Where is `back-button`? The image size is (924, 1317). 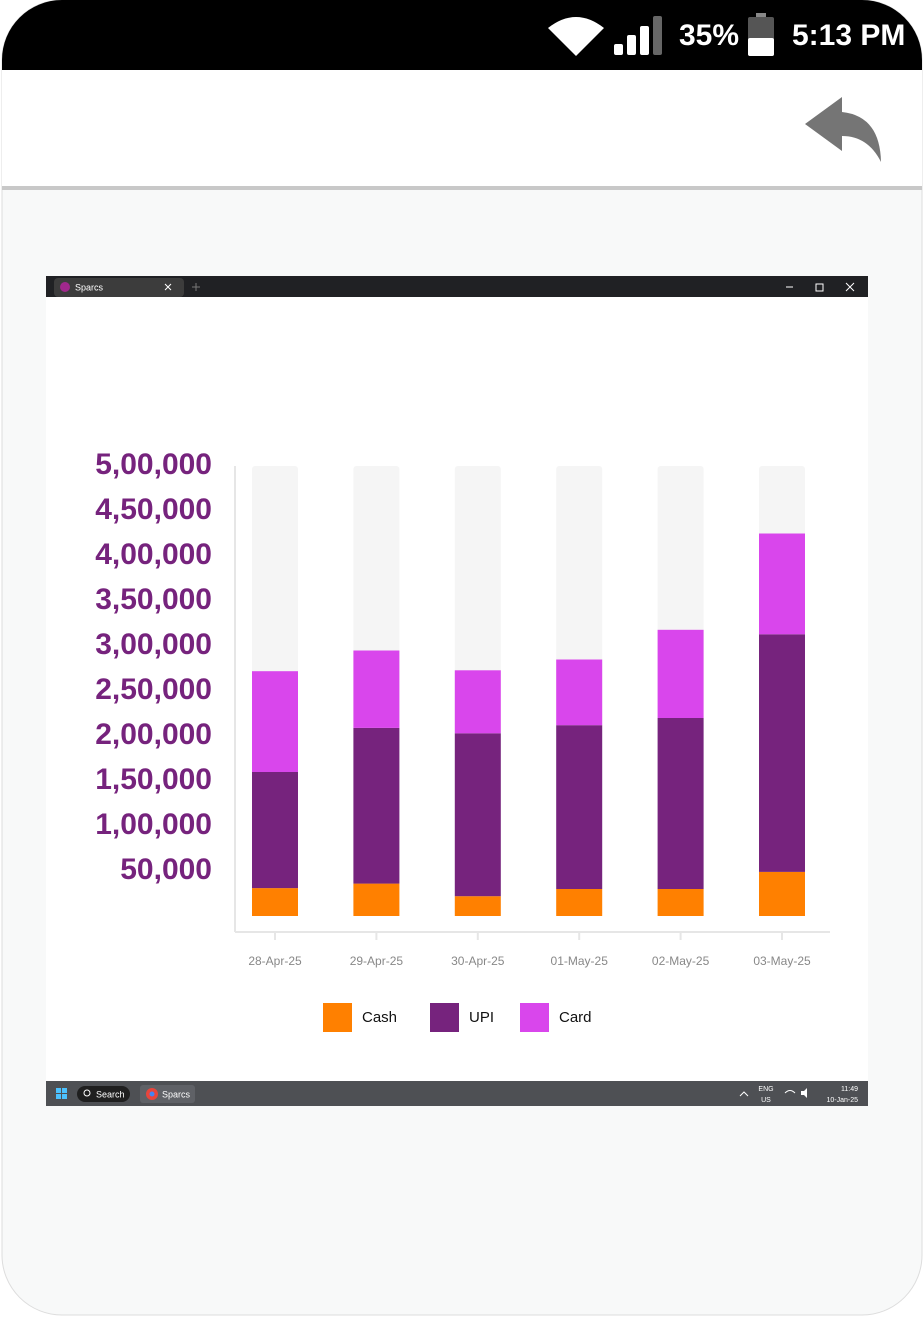 back-button is located at coordinates (843, 129).